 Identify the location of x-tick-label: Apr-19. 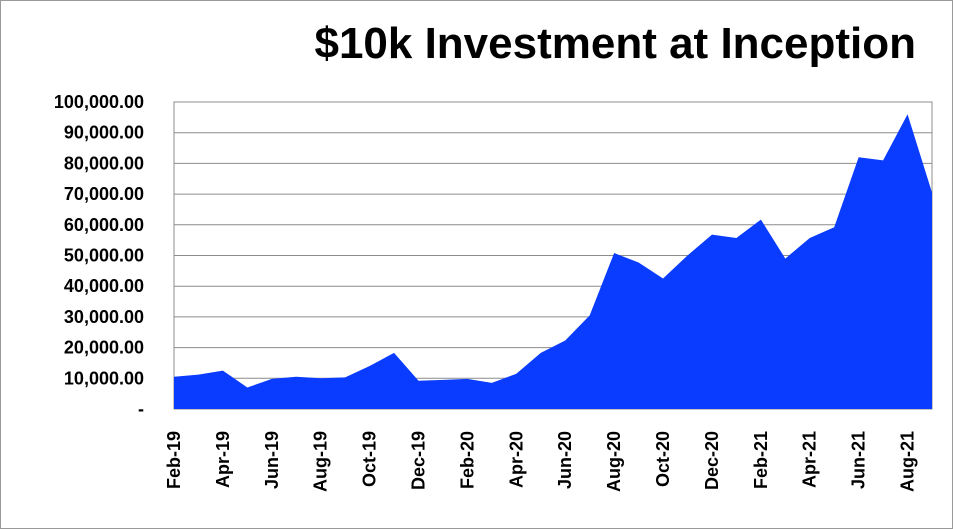
(223, 459).